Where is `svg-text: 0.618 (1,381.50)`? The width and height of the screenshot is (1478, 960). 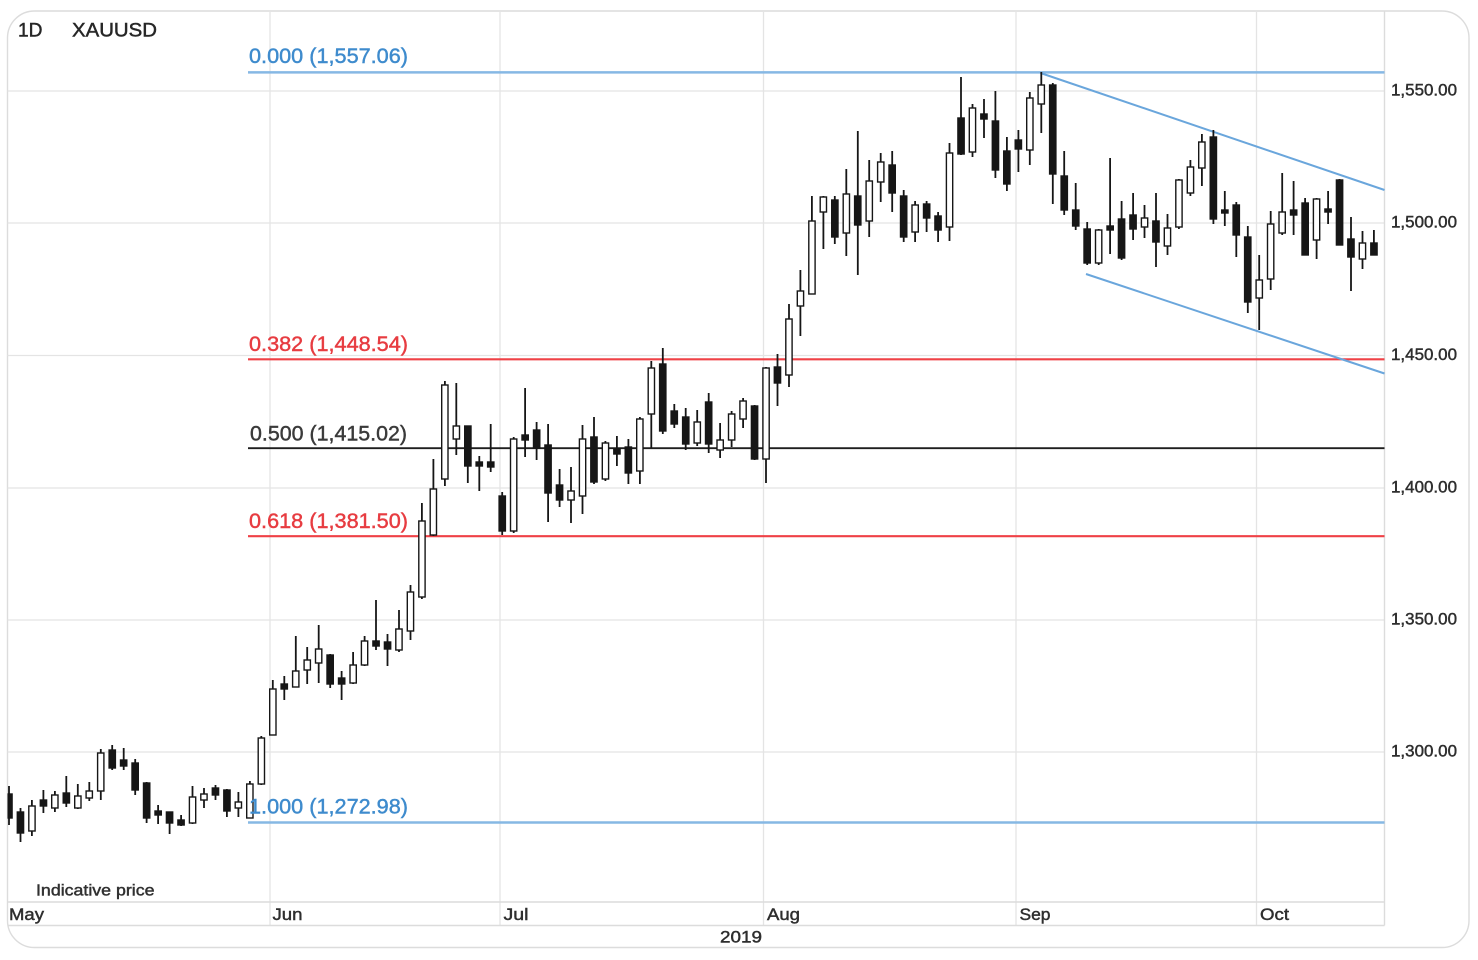
svg-text: 0.618 (1,381.50) is located at coordinates (328, 521).